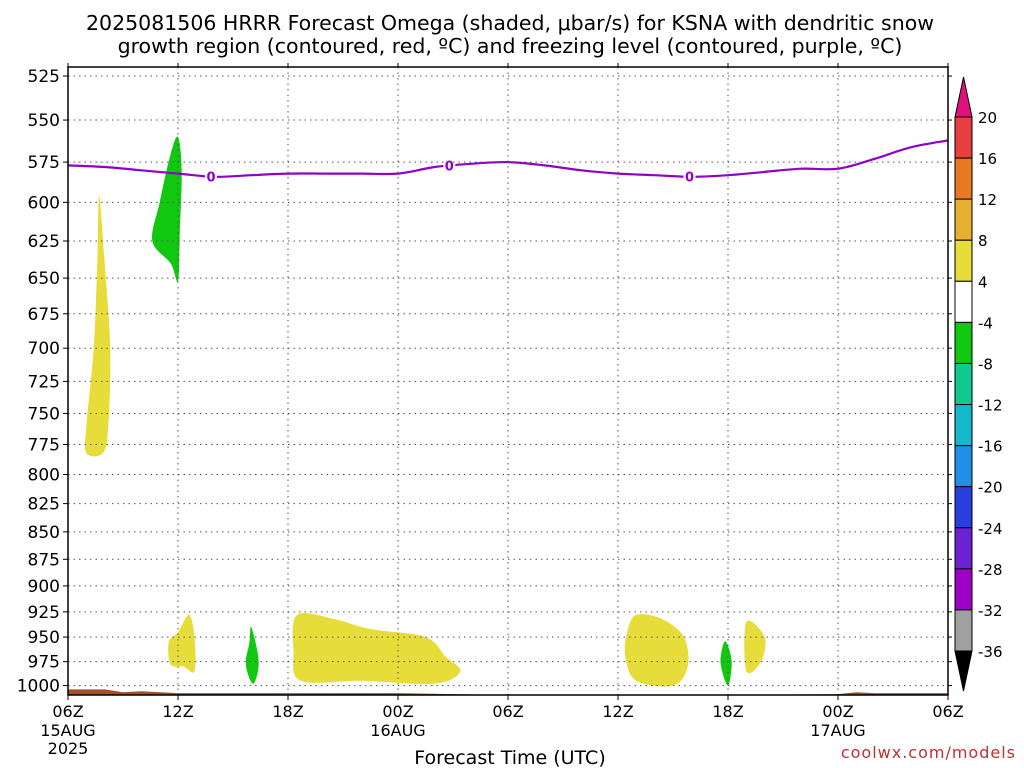  Describe the element at coordinates (44, 663) in the screenshot. I see `y-tick-label: 975` at that location.